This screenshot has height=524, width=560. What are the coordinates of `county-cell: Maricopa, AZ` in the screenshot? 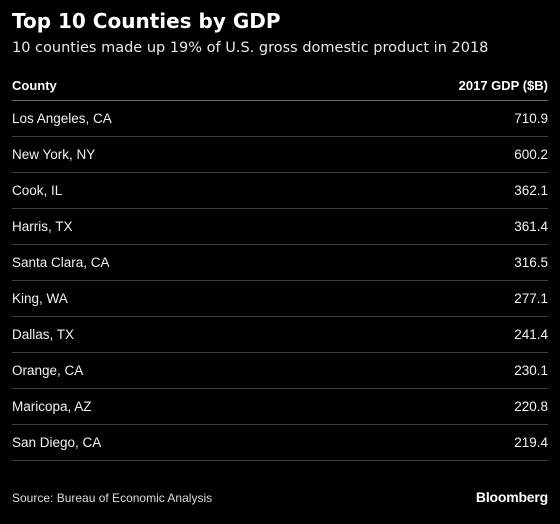 It's located at (52, 406).